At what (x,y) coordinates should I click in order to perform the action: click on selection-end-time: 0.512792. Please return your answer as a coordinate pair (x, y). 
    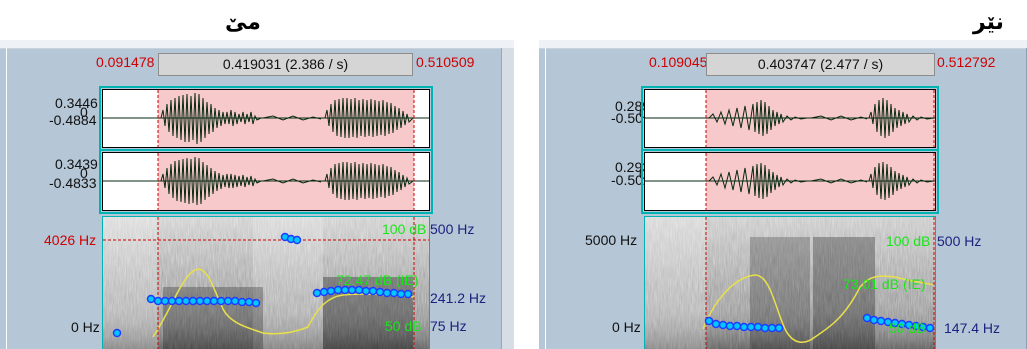
    Looking at the image, I should click on (966, 62).